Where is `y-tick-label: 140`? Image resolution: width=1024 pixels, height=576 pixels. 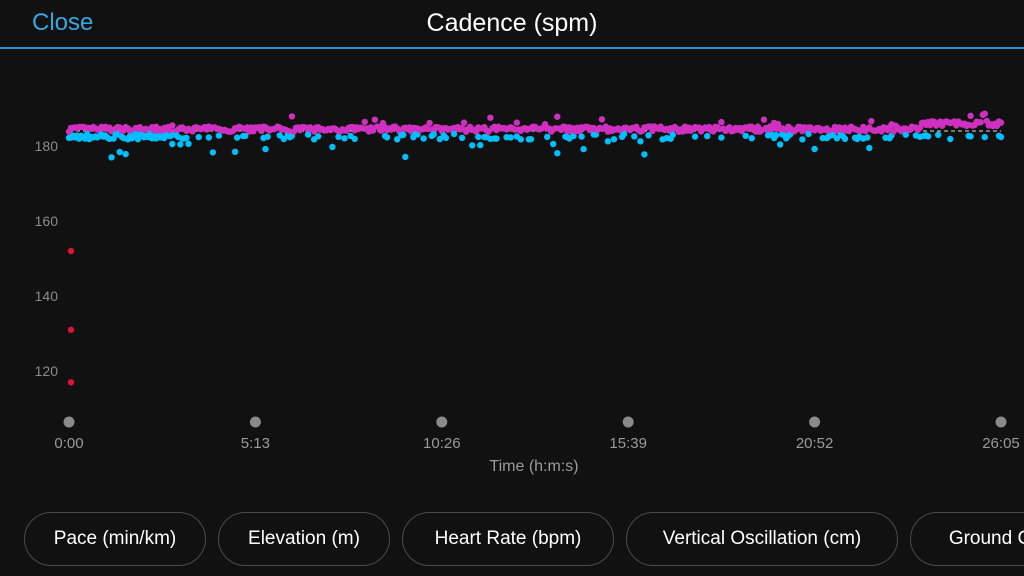
y-tick-label: 140 is located at coordinates (47, 296).